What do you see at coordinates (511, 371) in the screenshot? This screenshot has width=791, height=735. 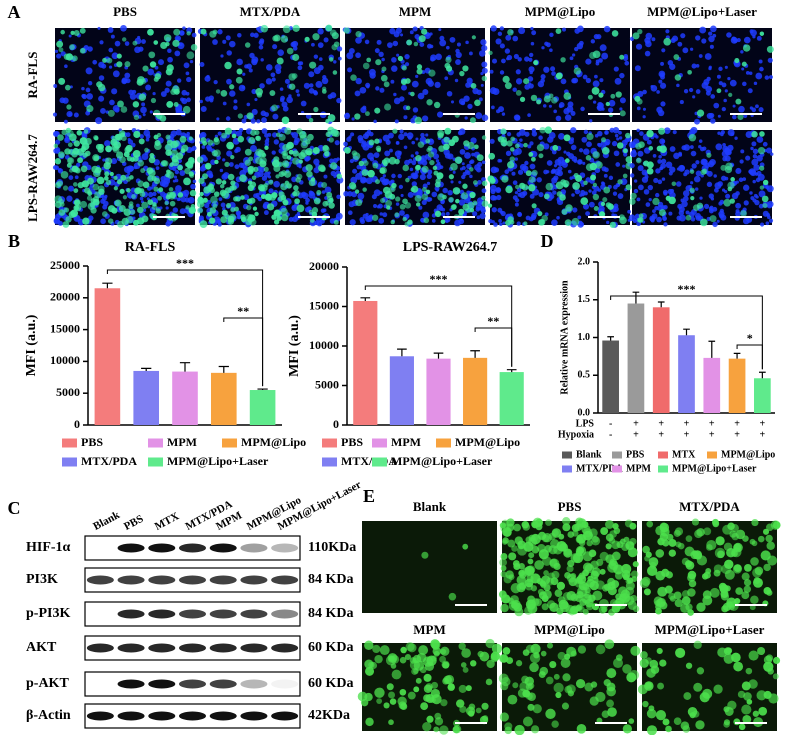 I see `error-bar` at bounding box center [511, 371].